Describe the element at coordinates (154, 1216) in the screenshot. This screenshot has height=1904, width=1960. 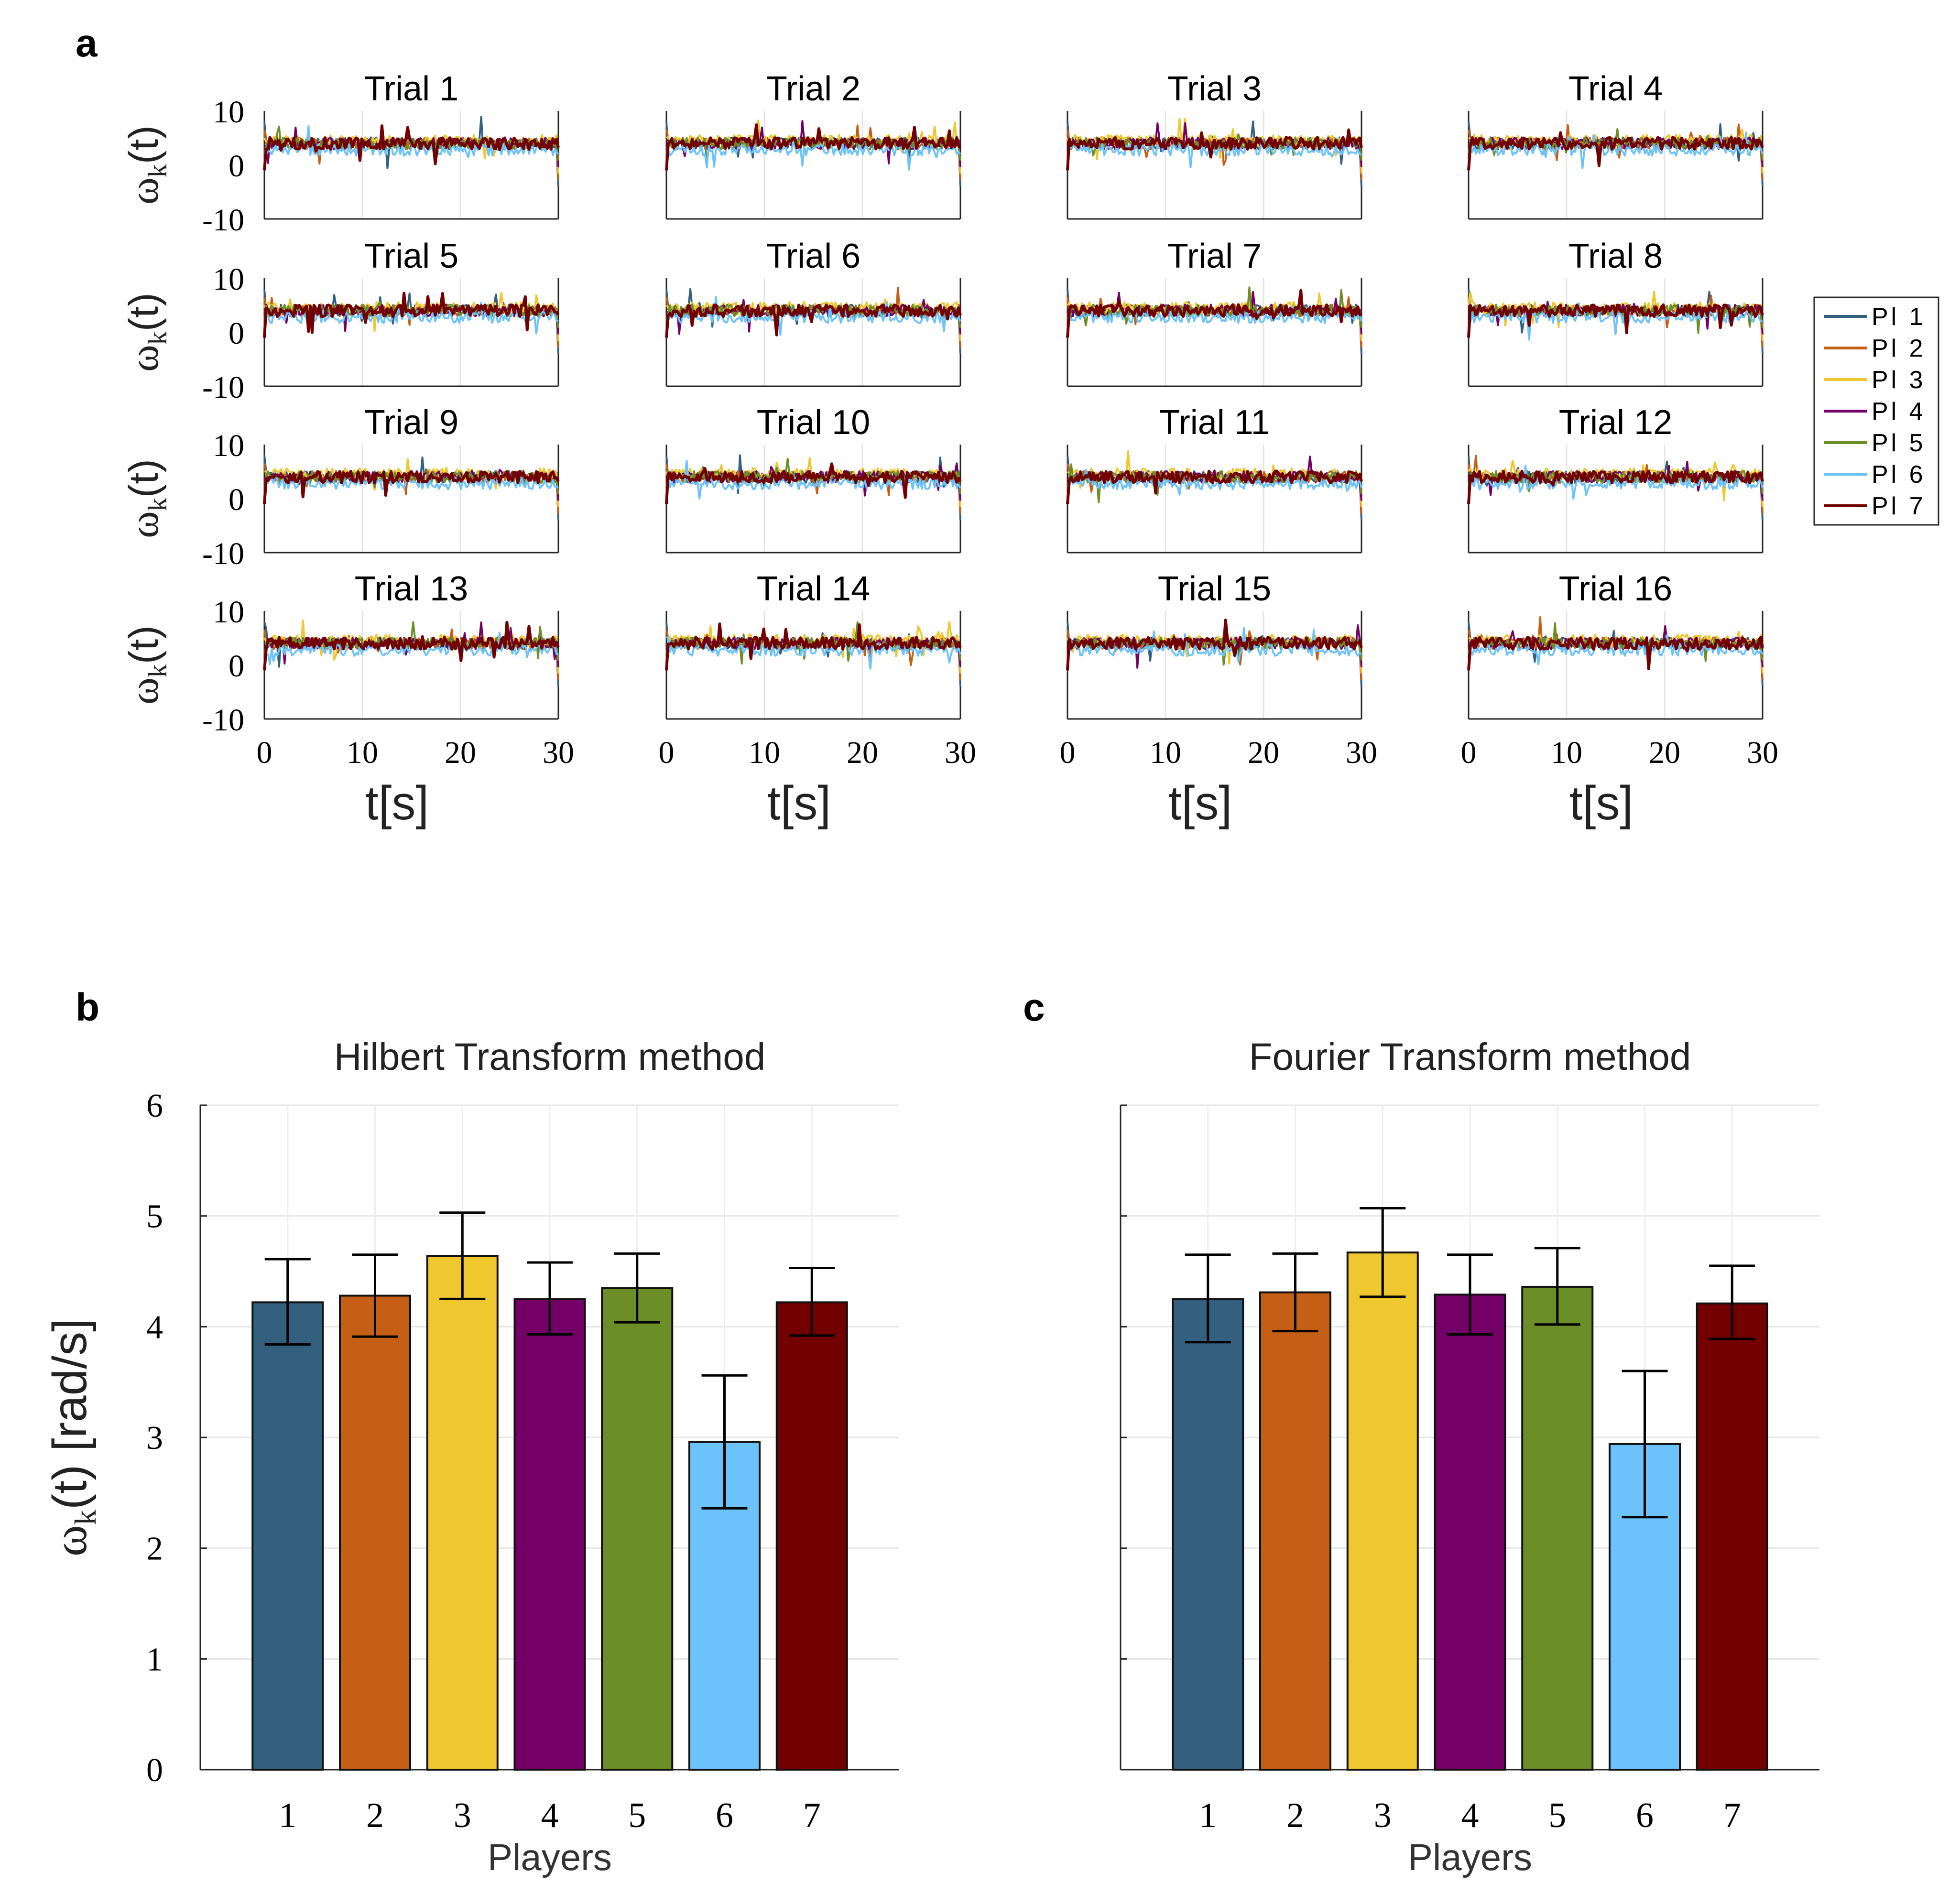
I see `y-tick-label: 5` at that location.